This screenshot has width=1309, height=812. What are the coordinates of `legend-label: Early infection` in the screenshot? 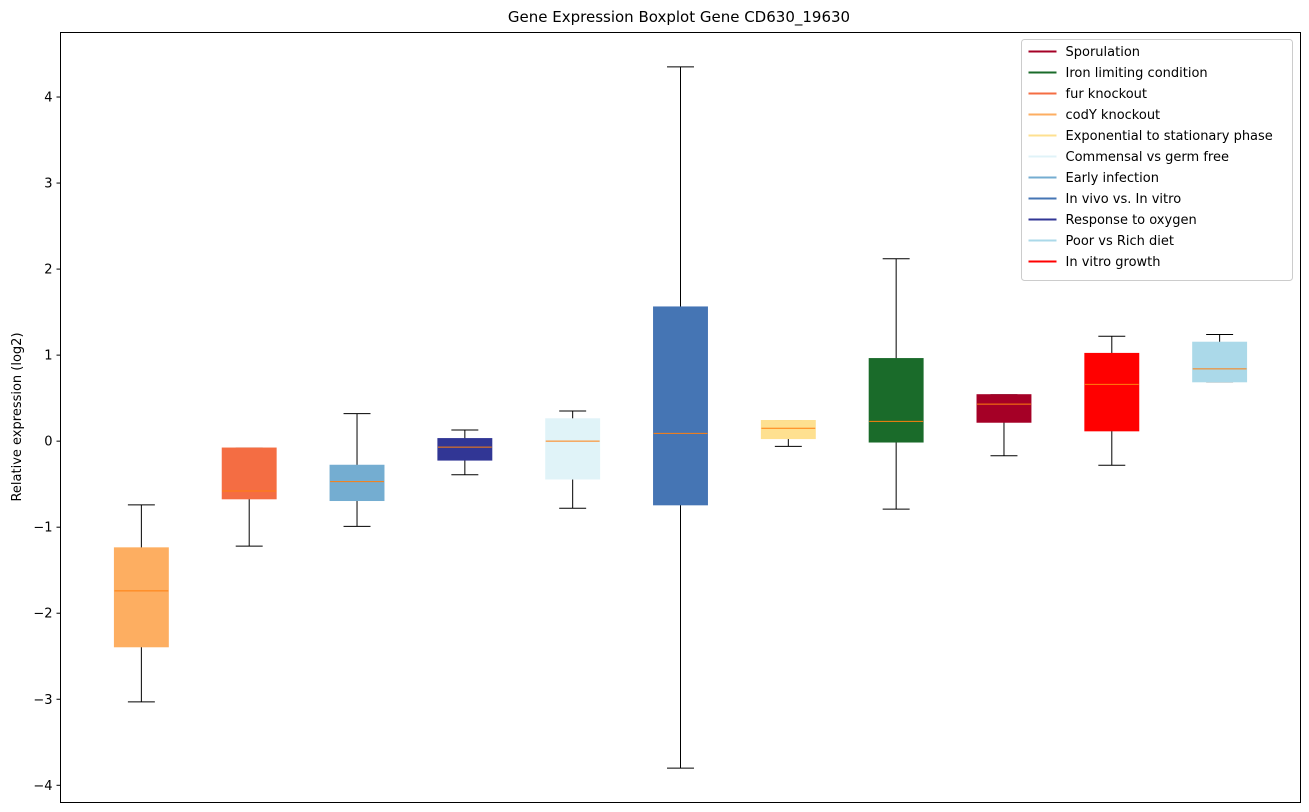 It's located at (1112, 178).